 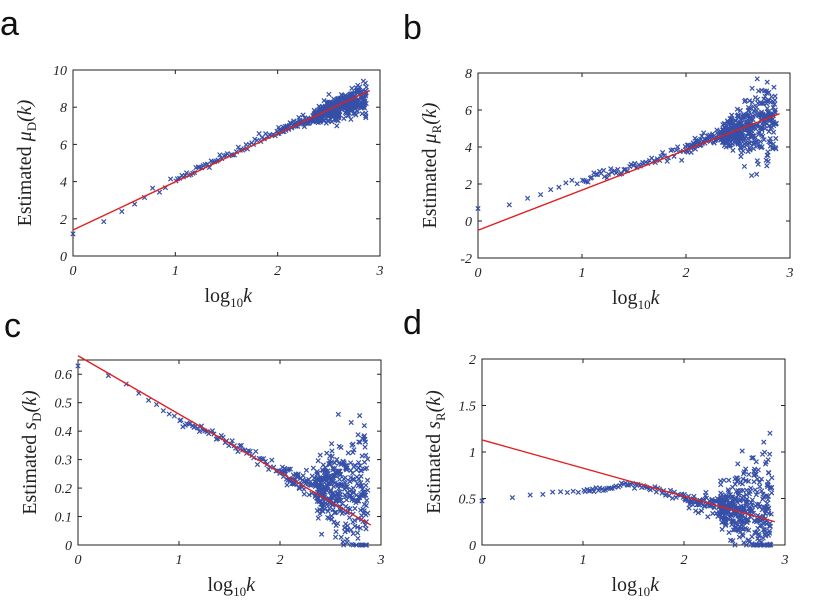 I want to click on x-label-var: k, so click(x=655, y=585).